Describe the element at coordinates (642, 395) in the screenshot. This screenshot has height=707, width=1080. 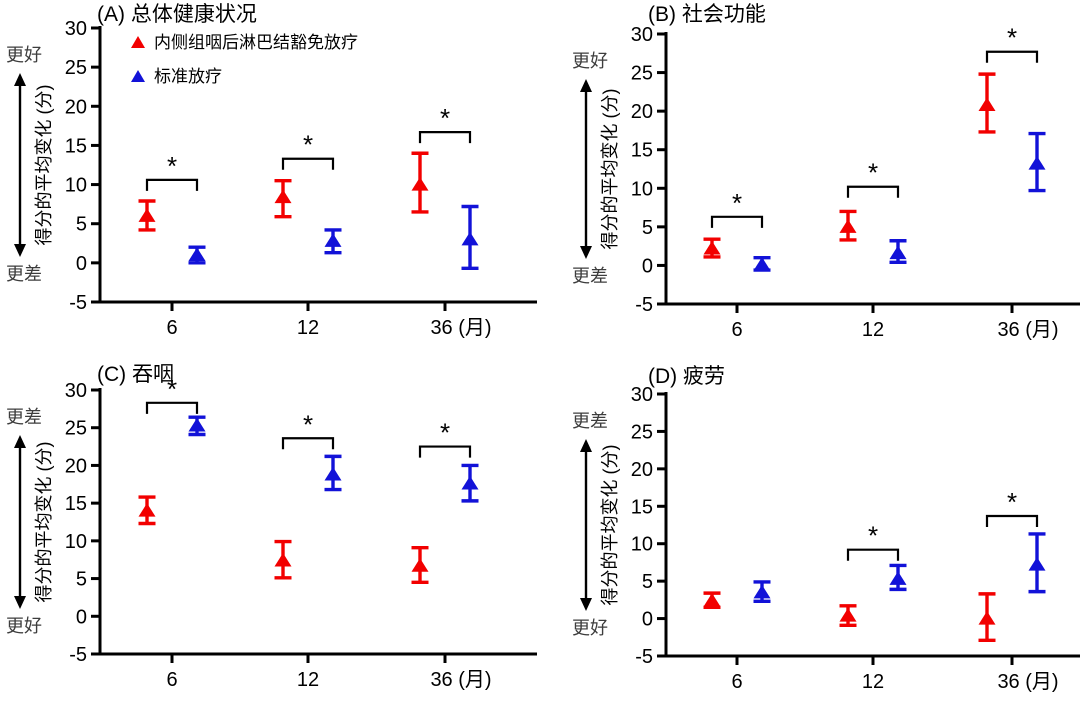
I see `y-tick-label: 30` at that location.